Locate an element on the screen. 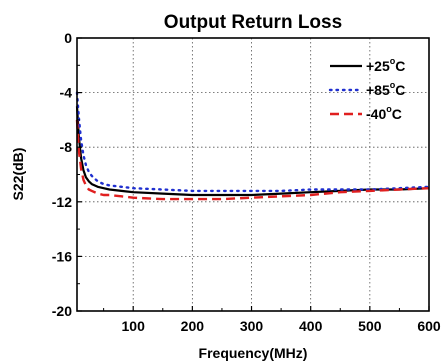 The width and height of the screenshot is (444, 363). legend: +25oC +85oC -40oC is located at coordinates (366, 89).